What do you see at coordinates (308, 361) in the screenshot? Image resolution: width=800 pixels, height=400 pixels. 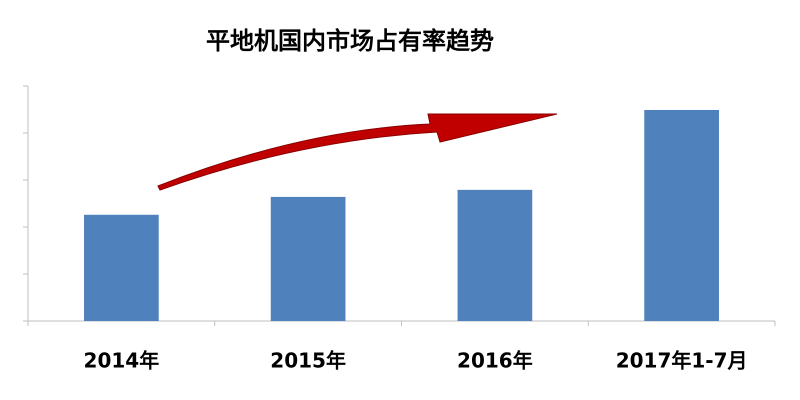 I see `x-tick-label: 2015年` at bounding box center [308, 361].